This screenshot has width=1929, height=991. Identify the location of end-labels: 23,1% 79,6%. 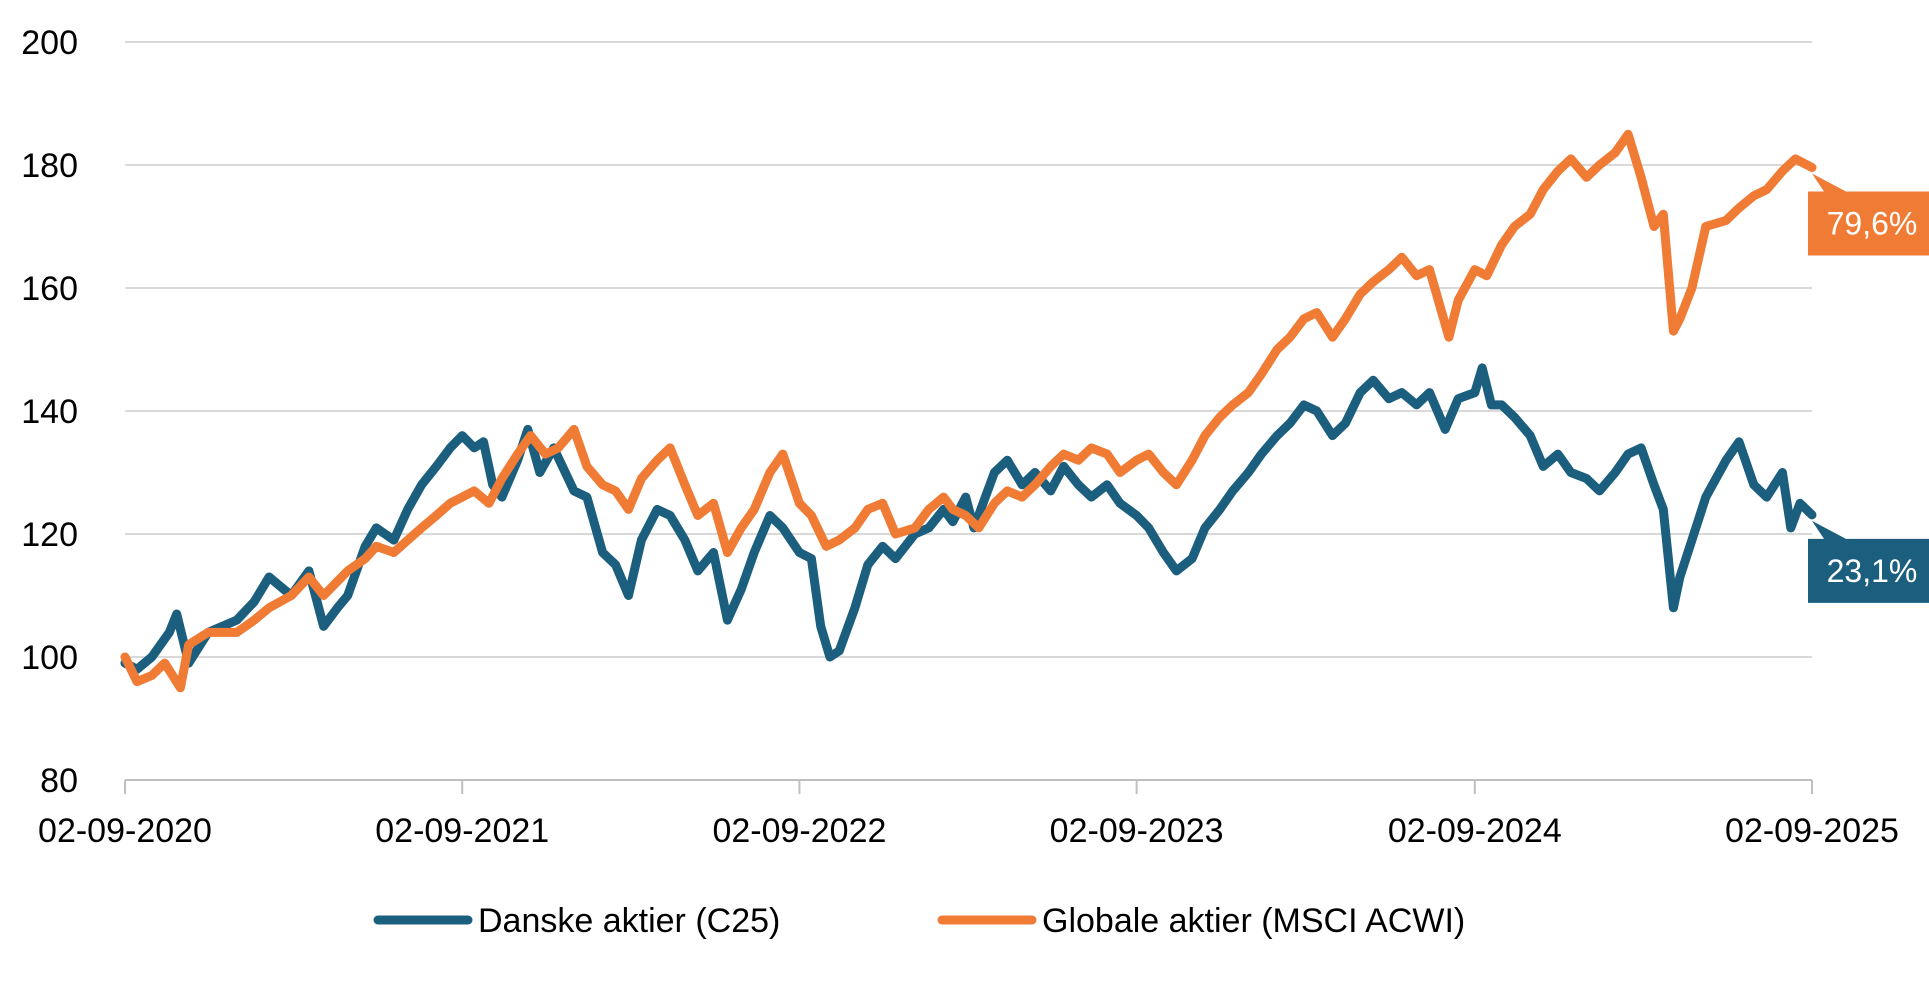
(1868, 388).